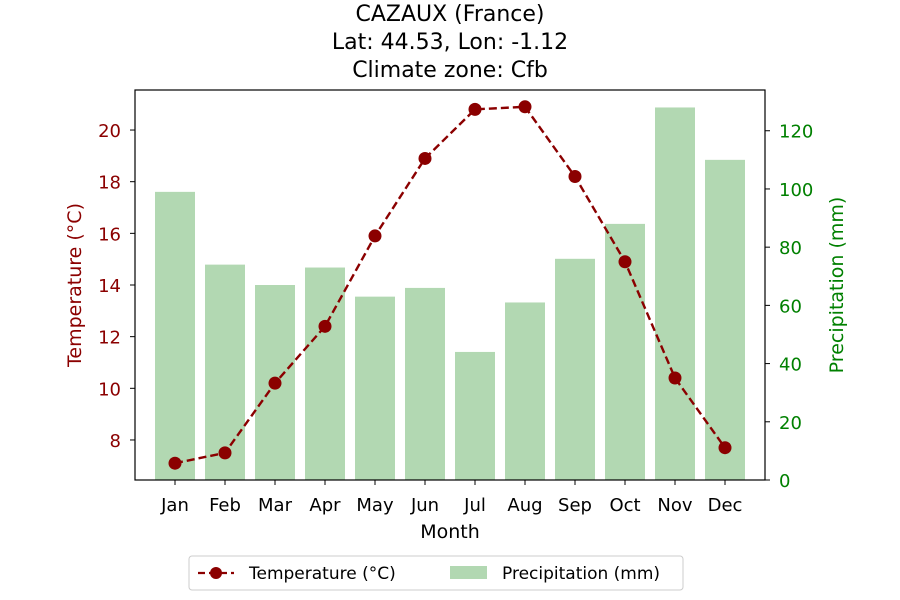  I want to click on precipitation-bar-aug, so click(525, 391).